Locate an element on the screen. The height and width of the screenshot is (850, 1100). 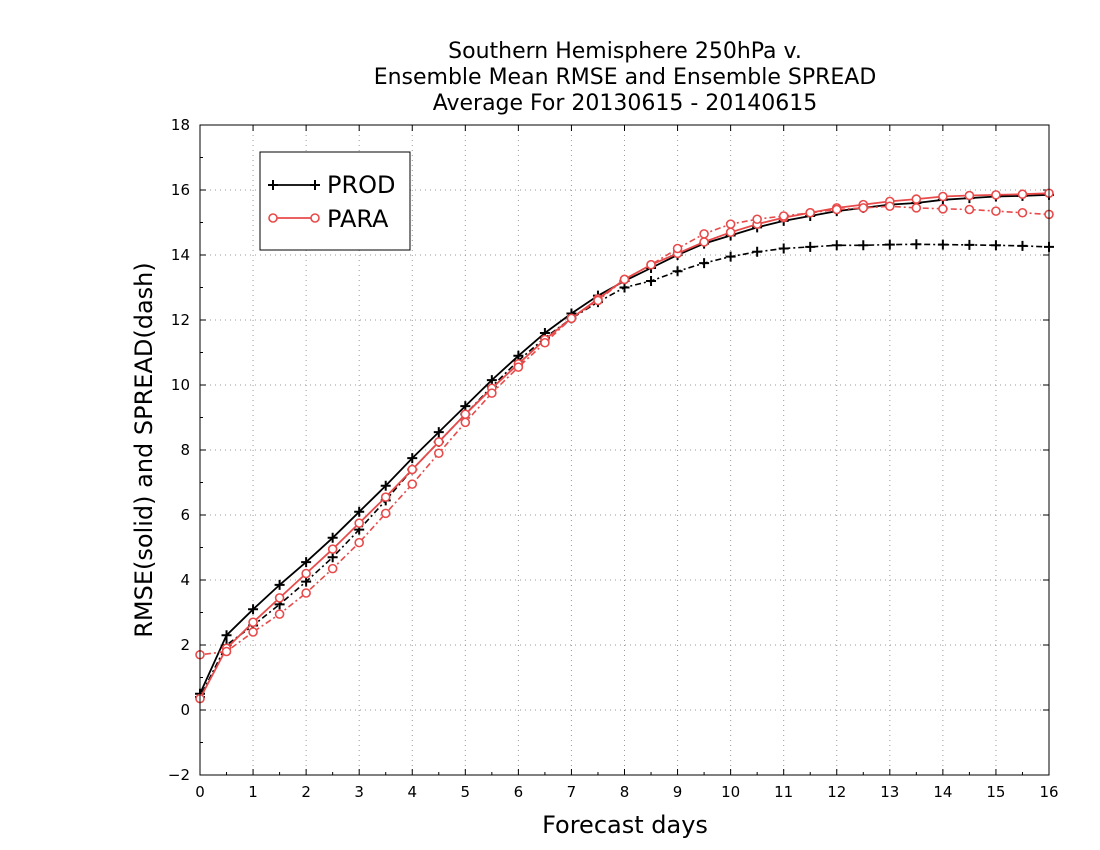
x-tick-label: 15 is located at coordinates (995, 792).